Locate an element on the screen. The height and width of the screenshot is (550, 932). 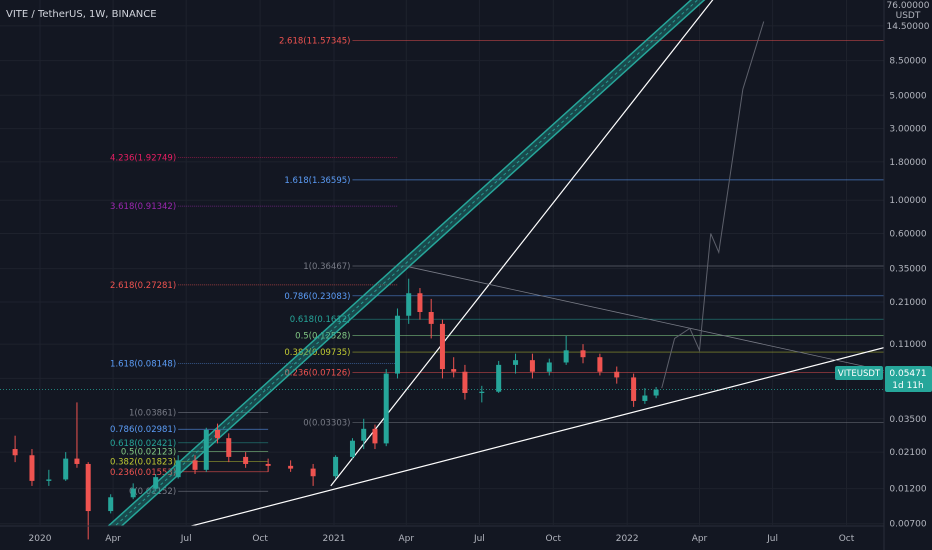
price-tick-label: 0.03500 is located at coordinates (907, 420).